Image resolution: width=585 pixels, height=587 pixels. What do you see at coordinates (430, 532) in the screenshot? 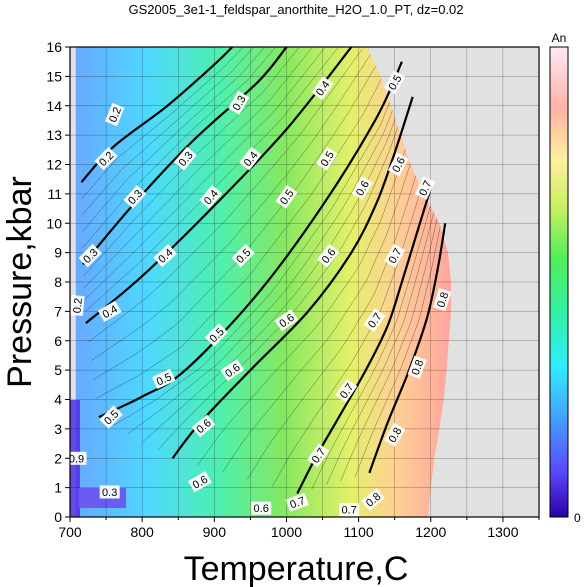
I see `x-tick-label: 1200` at bounding box center [430, 532].